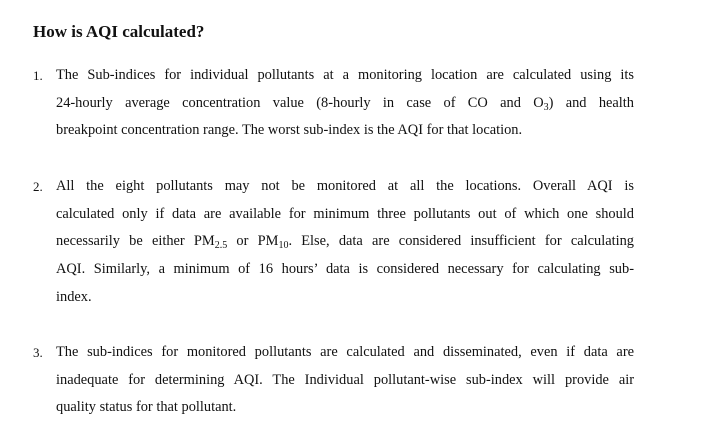 This screenshot has height=438, width=703. What do you see at coordinates (221, 246) in the screenshot?
I see `subscript: 2.5` at bounding box center [221, 246].